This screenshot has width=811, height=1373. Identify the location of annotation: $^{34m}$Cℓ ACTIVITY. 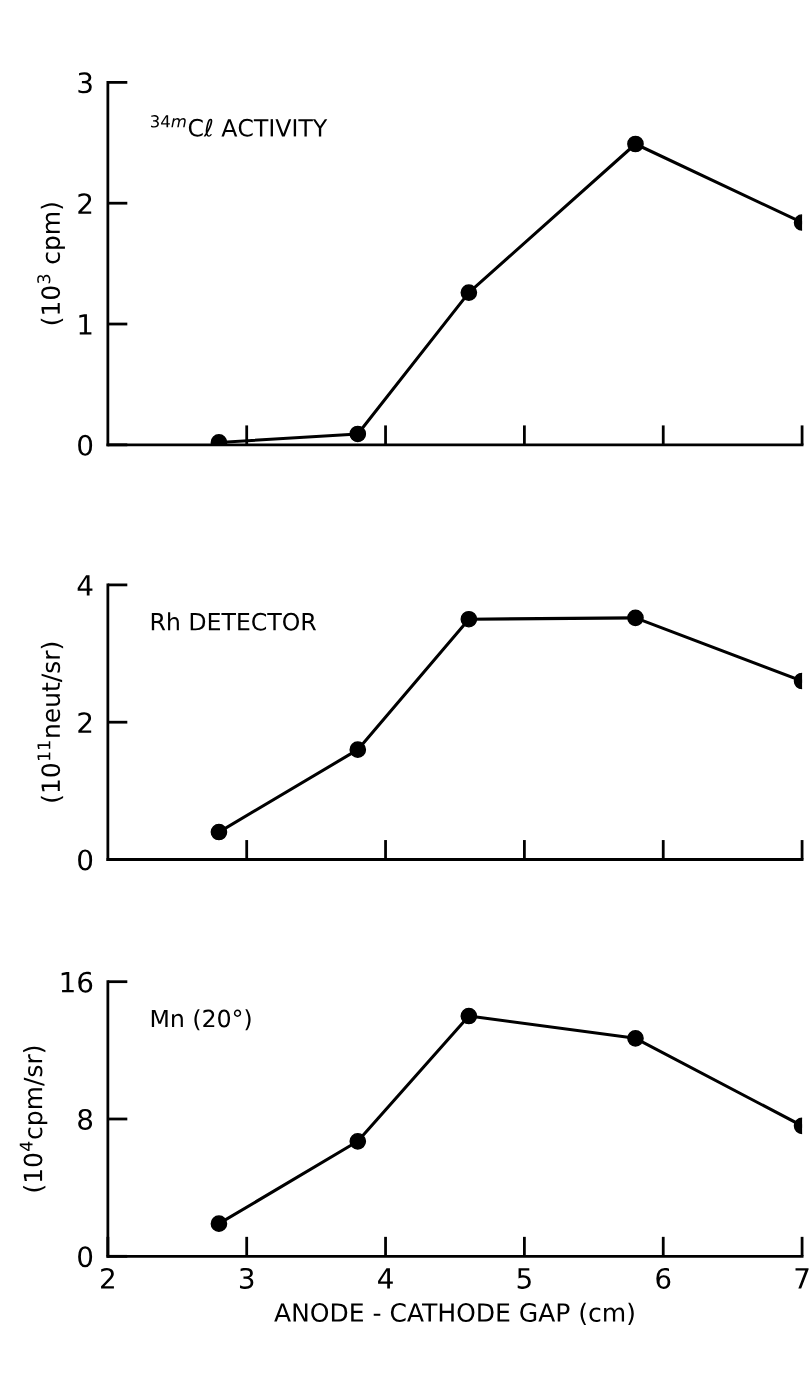
(239, 126).